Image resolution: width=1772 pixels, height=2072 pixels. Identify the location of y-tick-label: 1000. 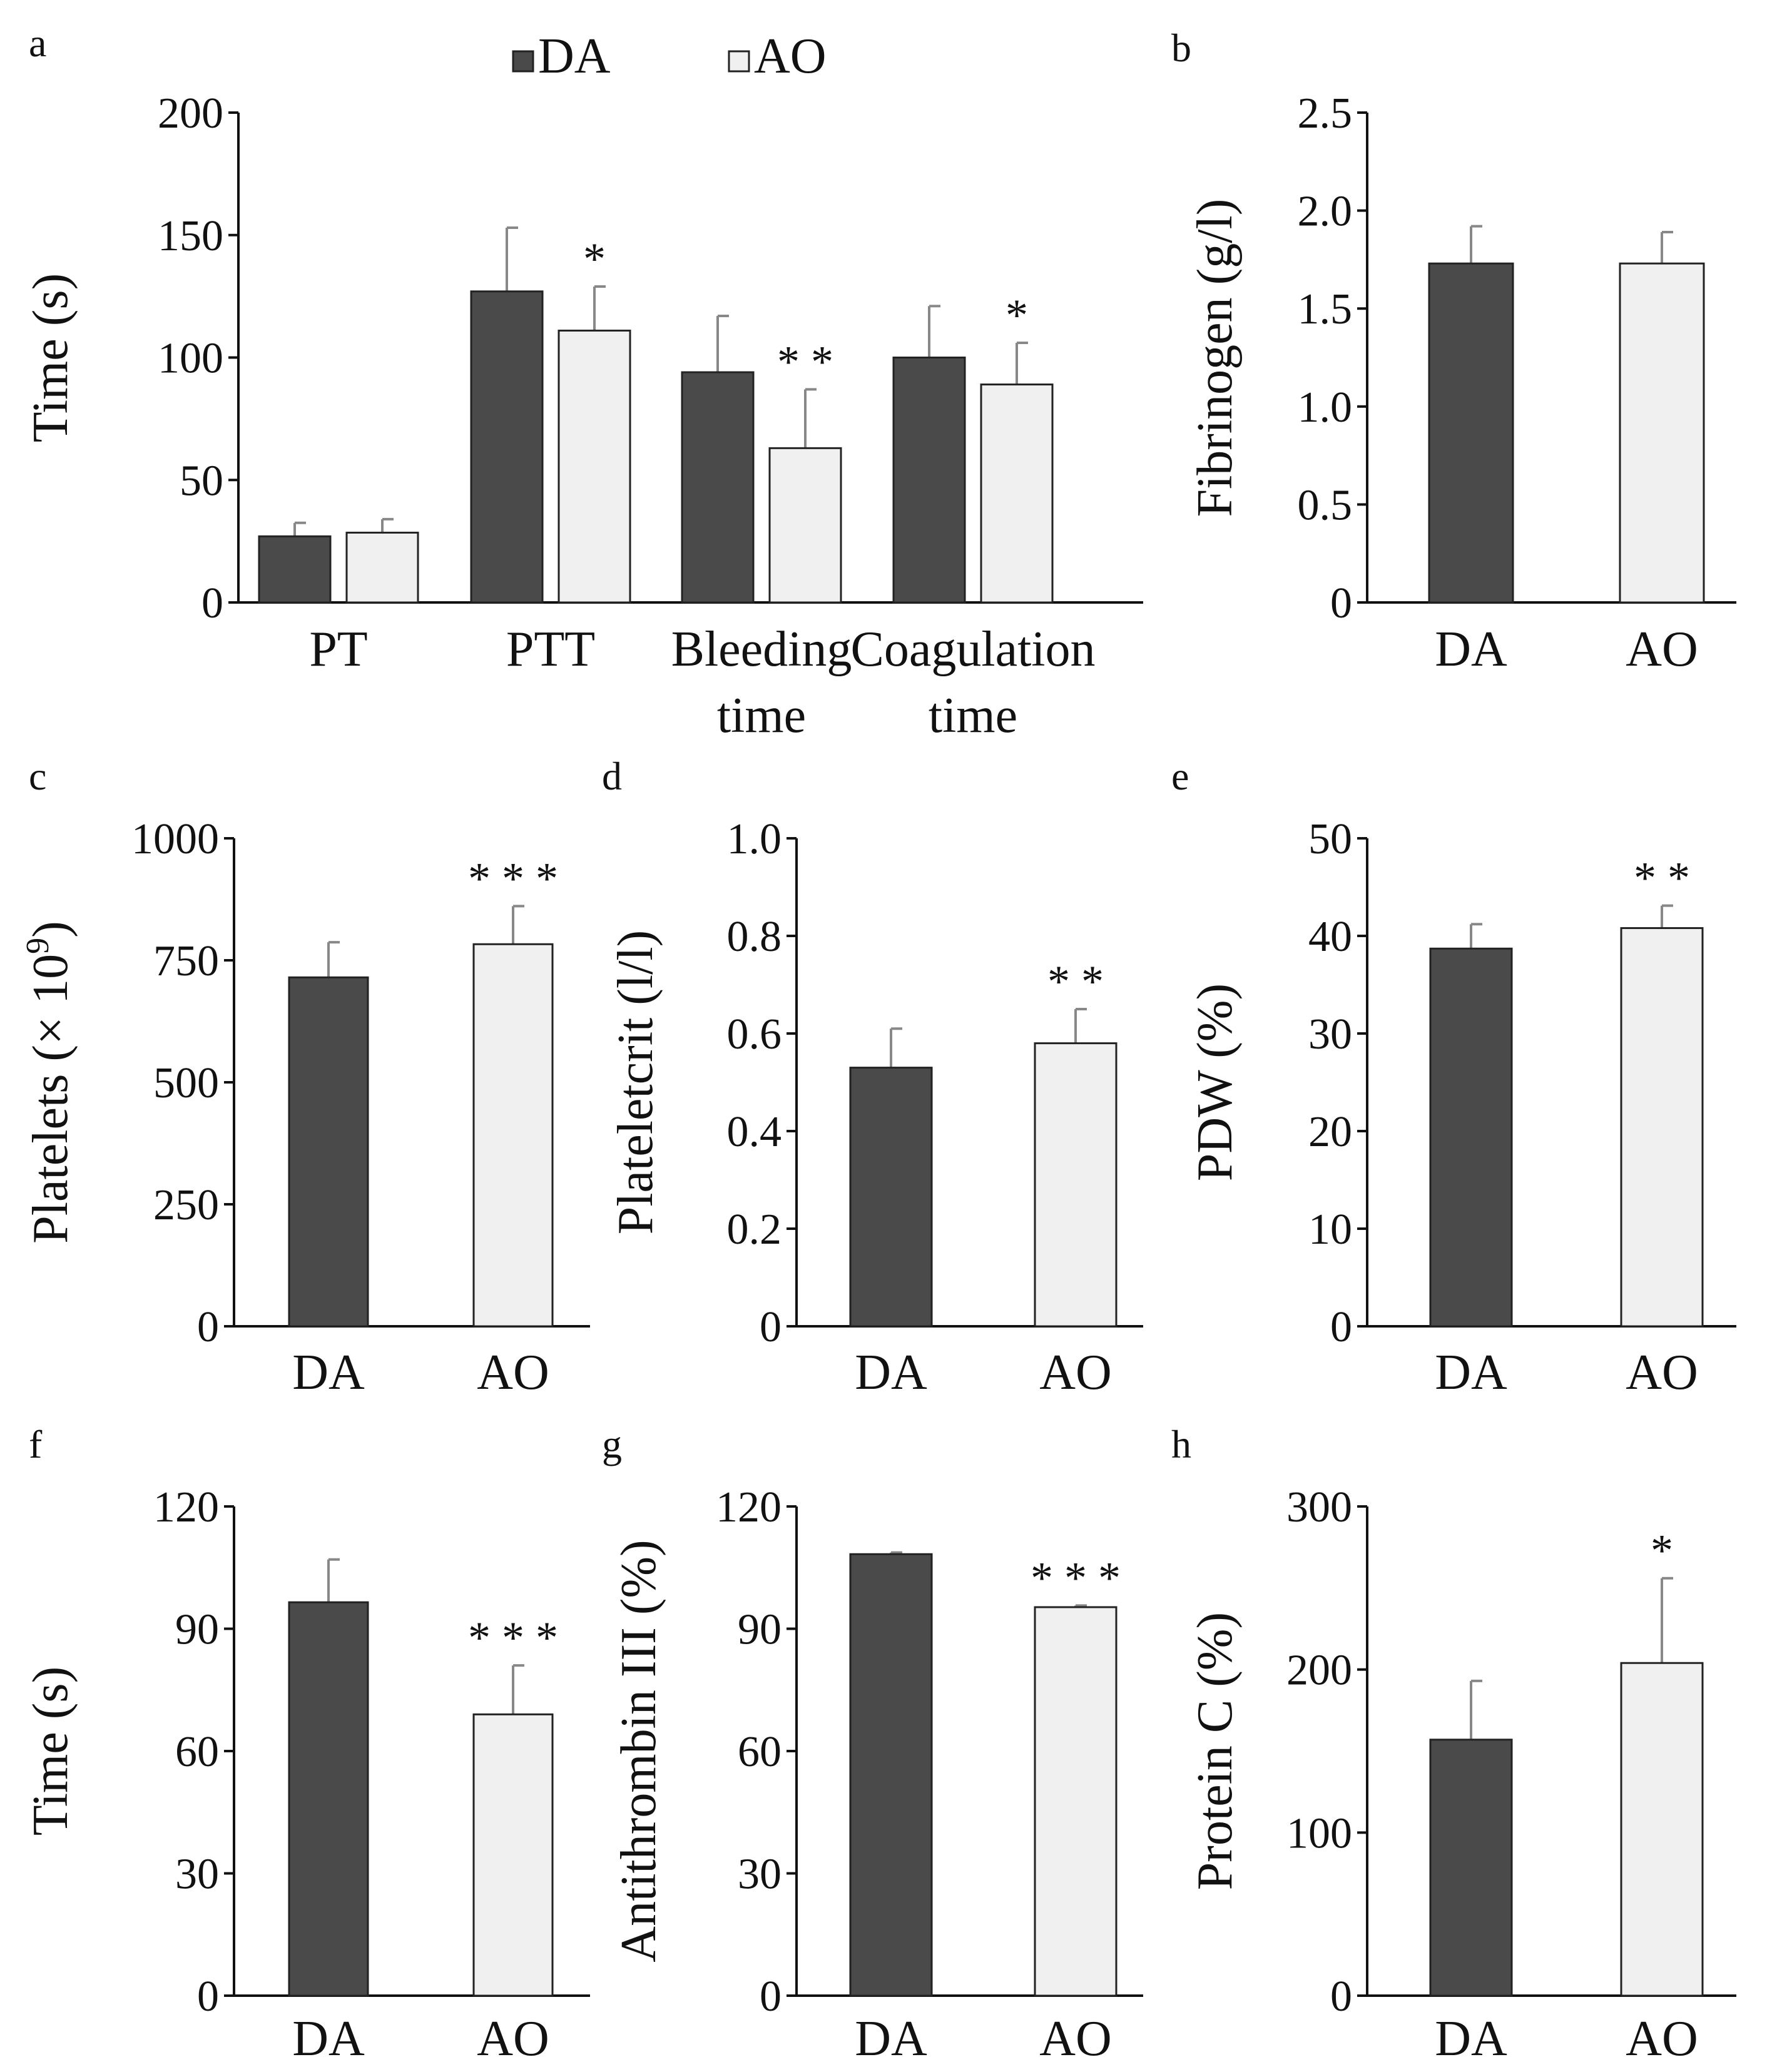
(175, 839).